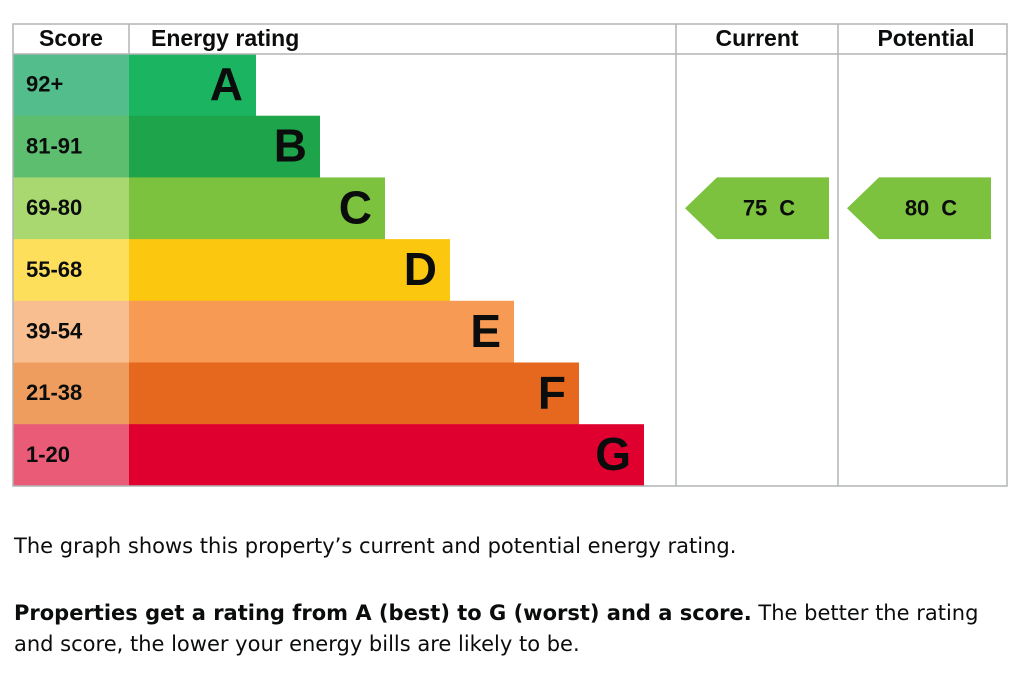  Describe the element at coordinates (54, 330) in the screenshot. I see `score-label: 39-54` at that location.